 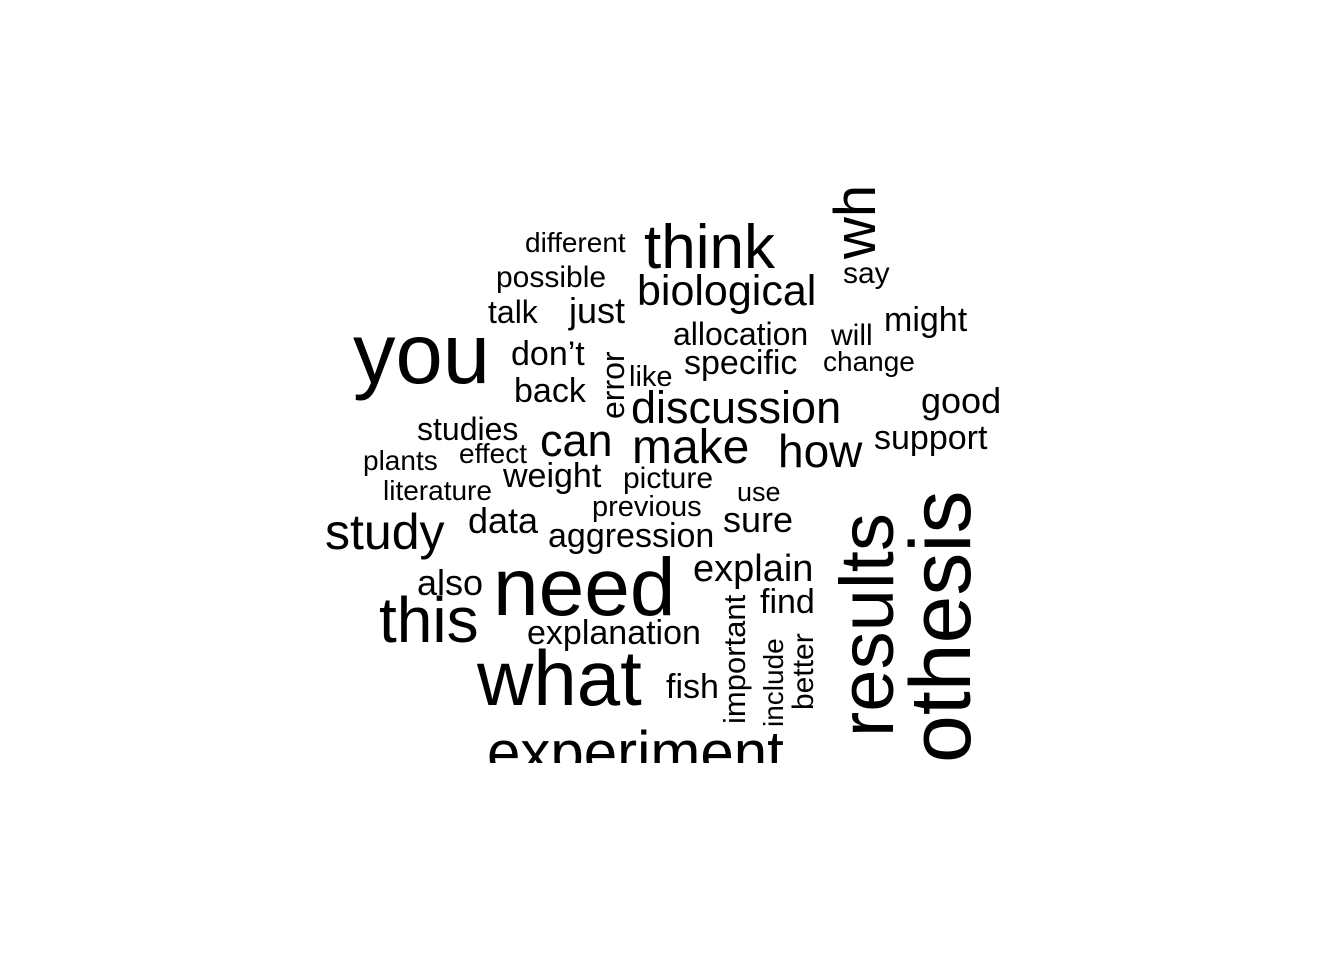 What do you see at coordinates (613, 385) in the screenshot?
I see `word-error: error` at bounding box center [613, 385].